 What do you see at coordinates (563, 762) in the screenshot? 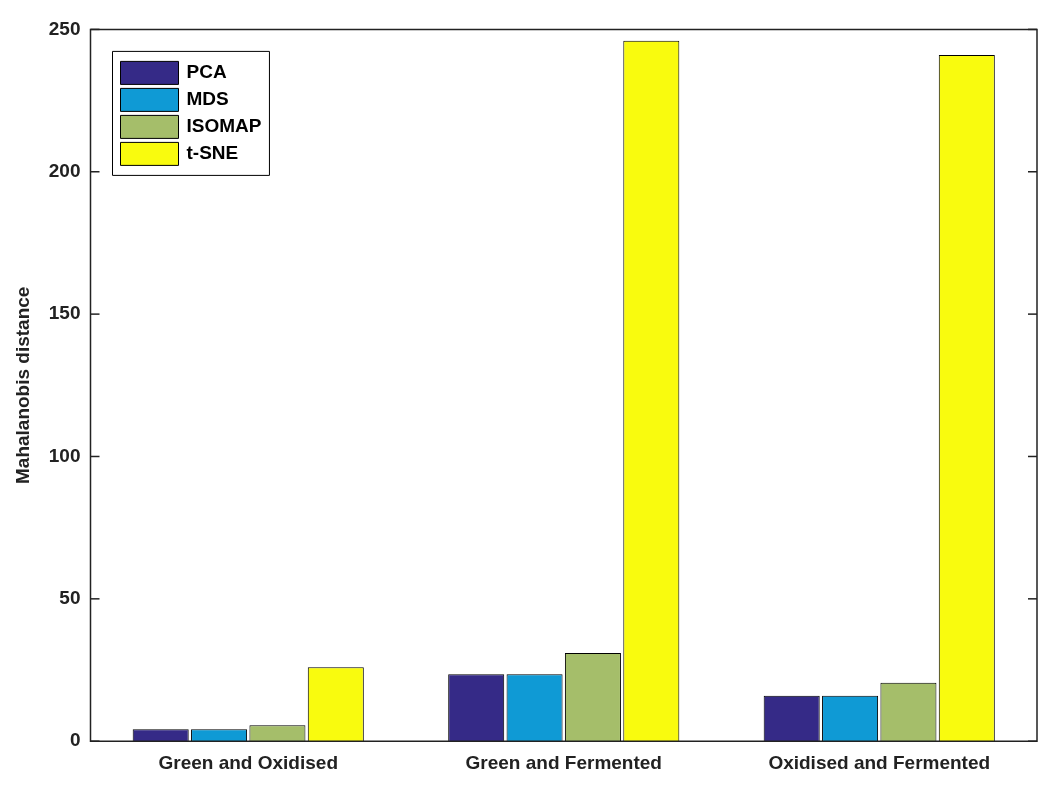
I see `x-tick-label: Green and Fermented` at bounding box center [563, 762].